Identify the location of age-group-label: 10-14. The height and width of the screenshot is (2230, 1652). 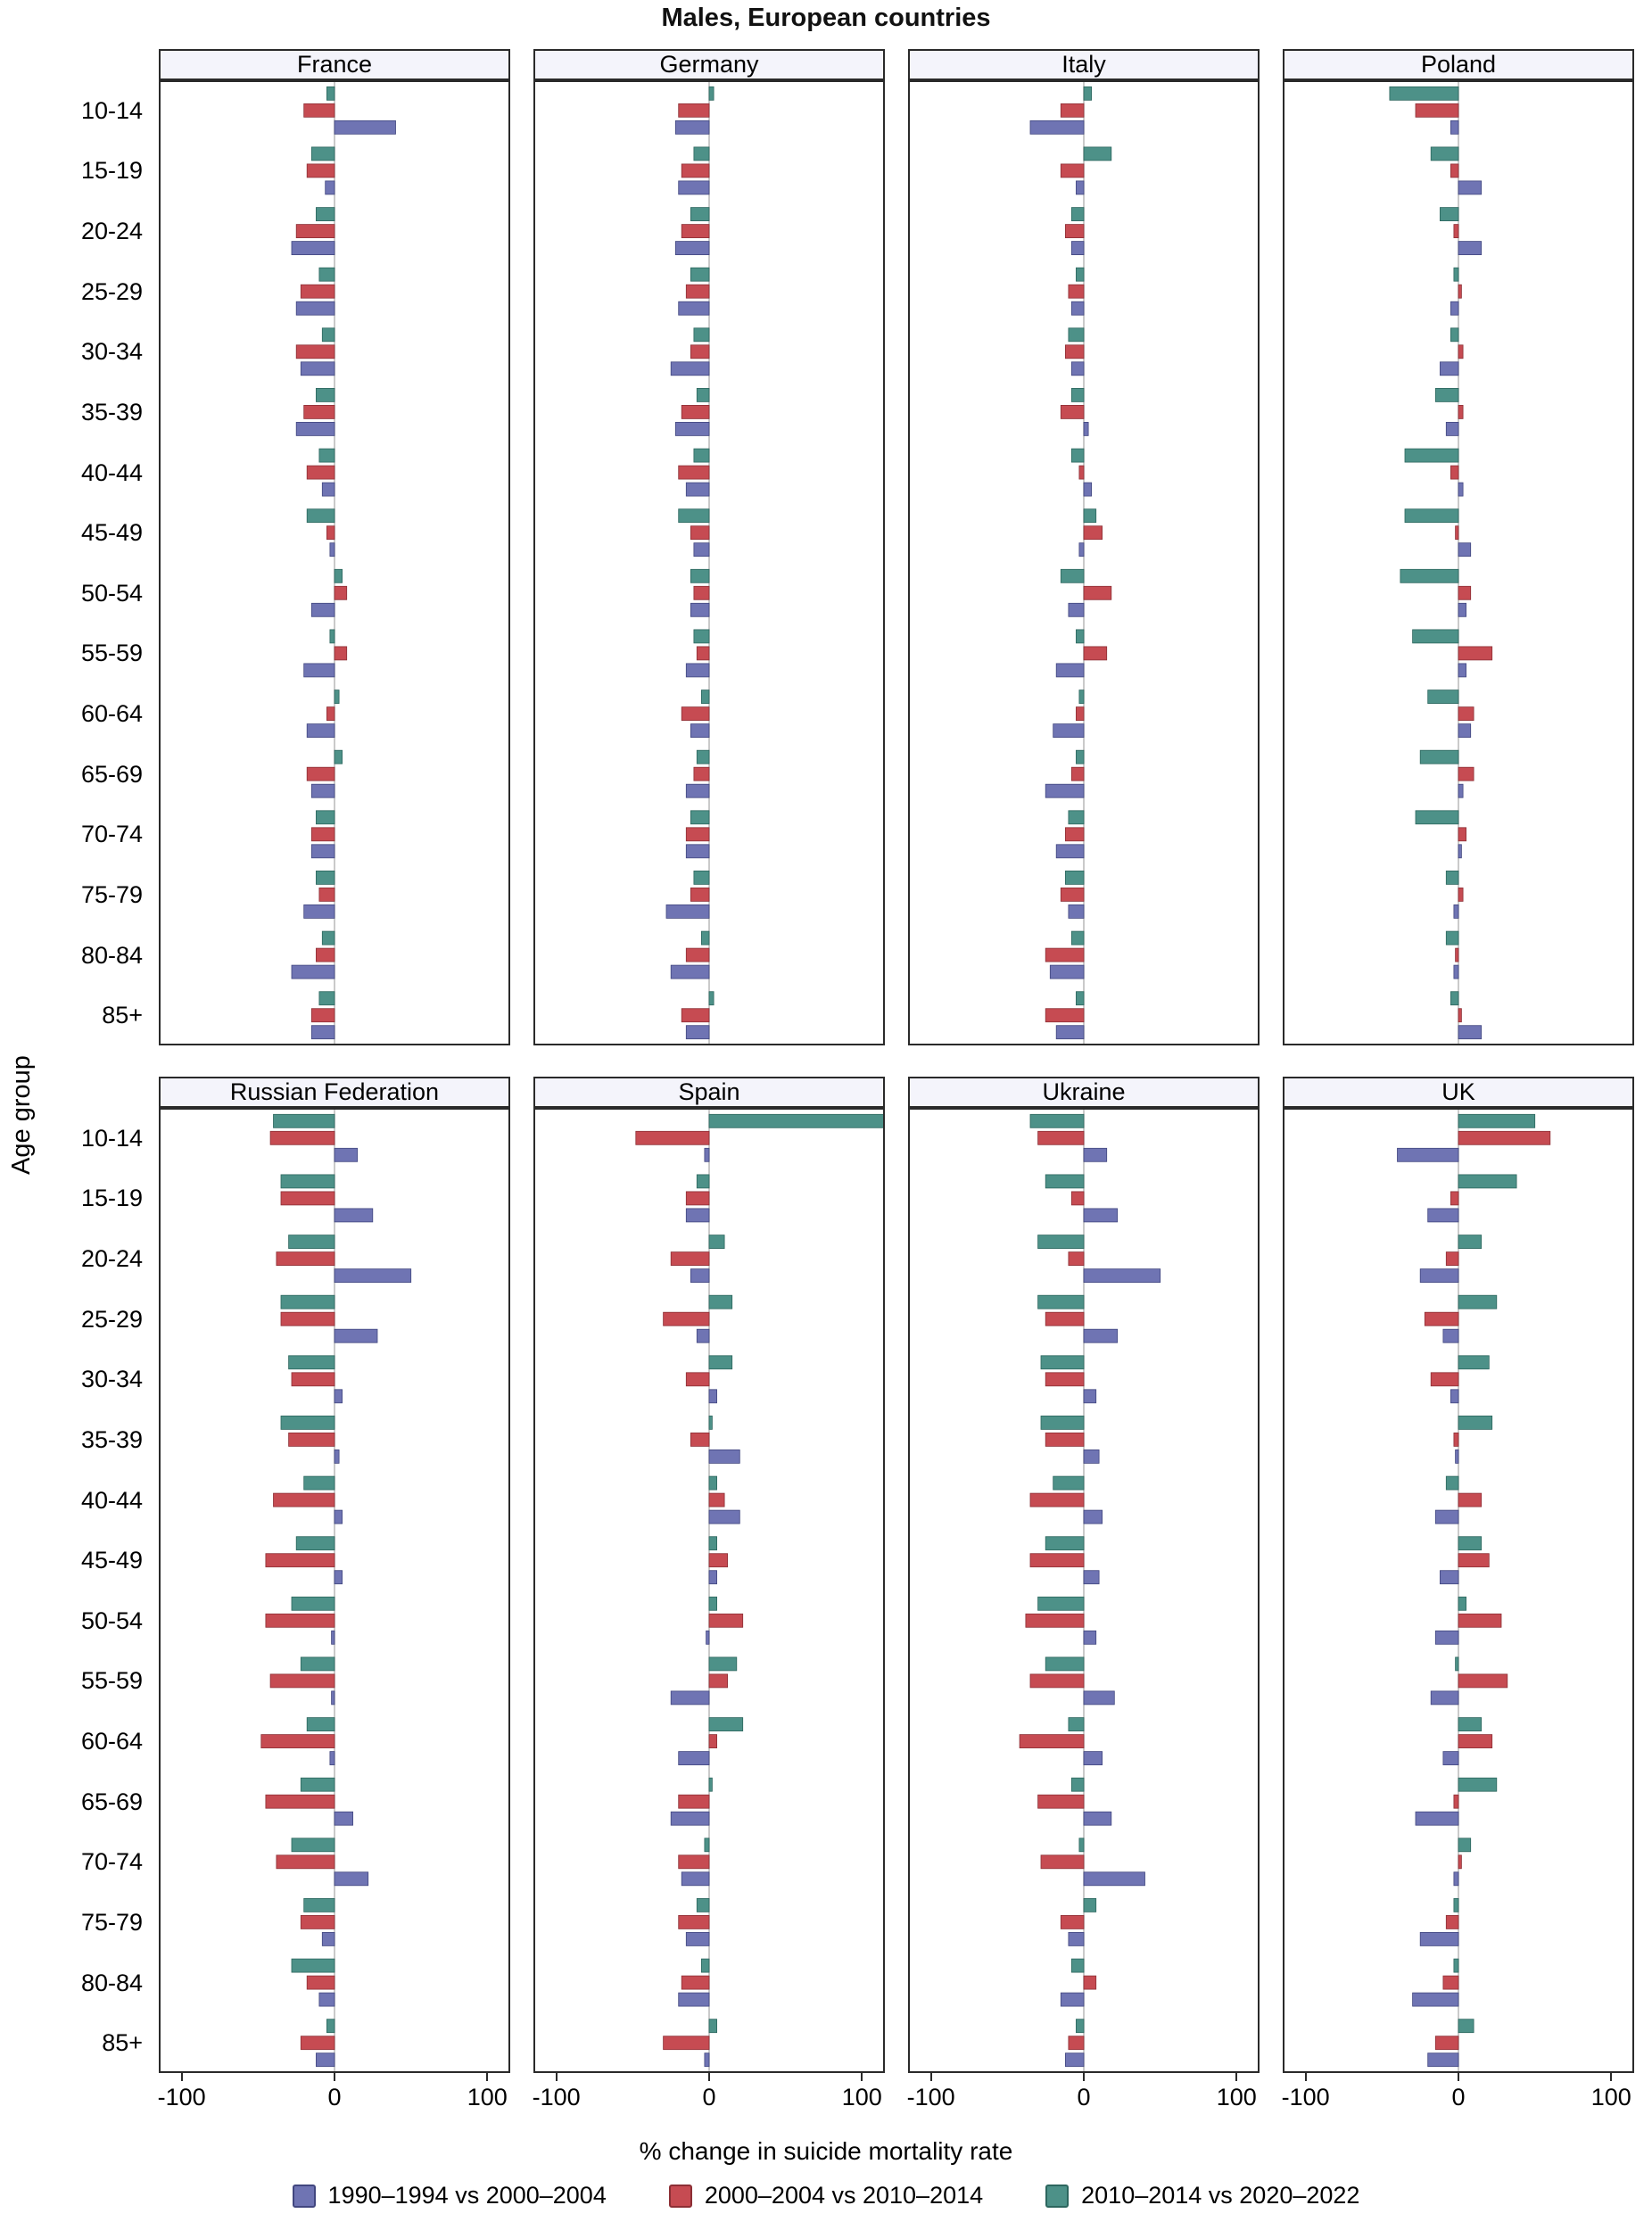
(111, 110).